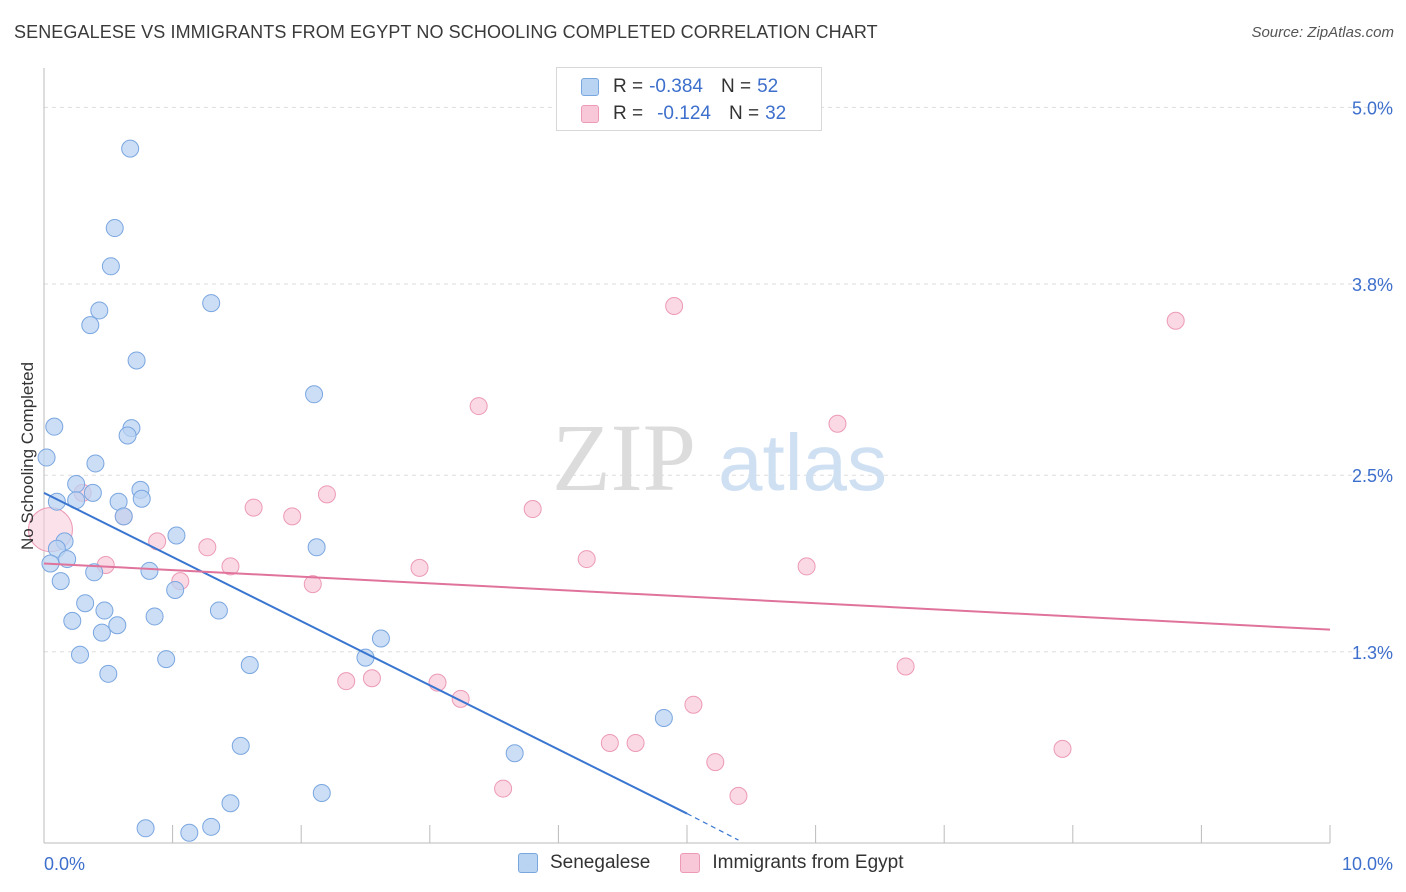 This screenshot has height=892, width=1406. What do you see at coordinates (1367, 864) in the screenshot?
I see `x-tick-label: 10.0%` at bounding box center [1367, 864].